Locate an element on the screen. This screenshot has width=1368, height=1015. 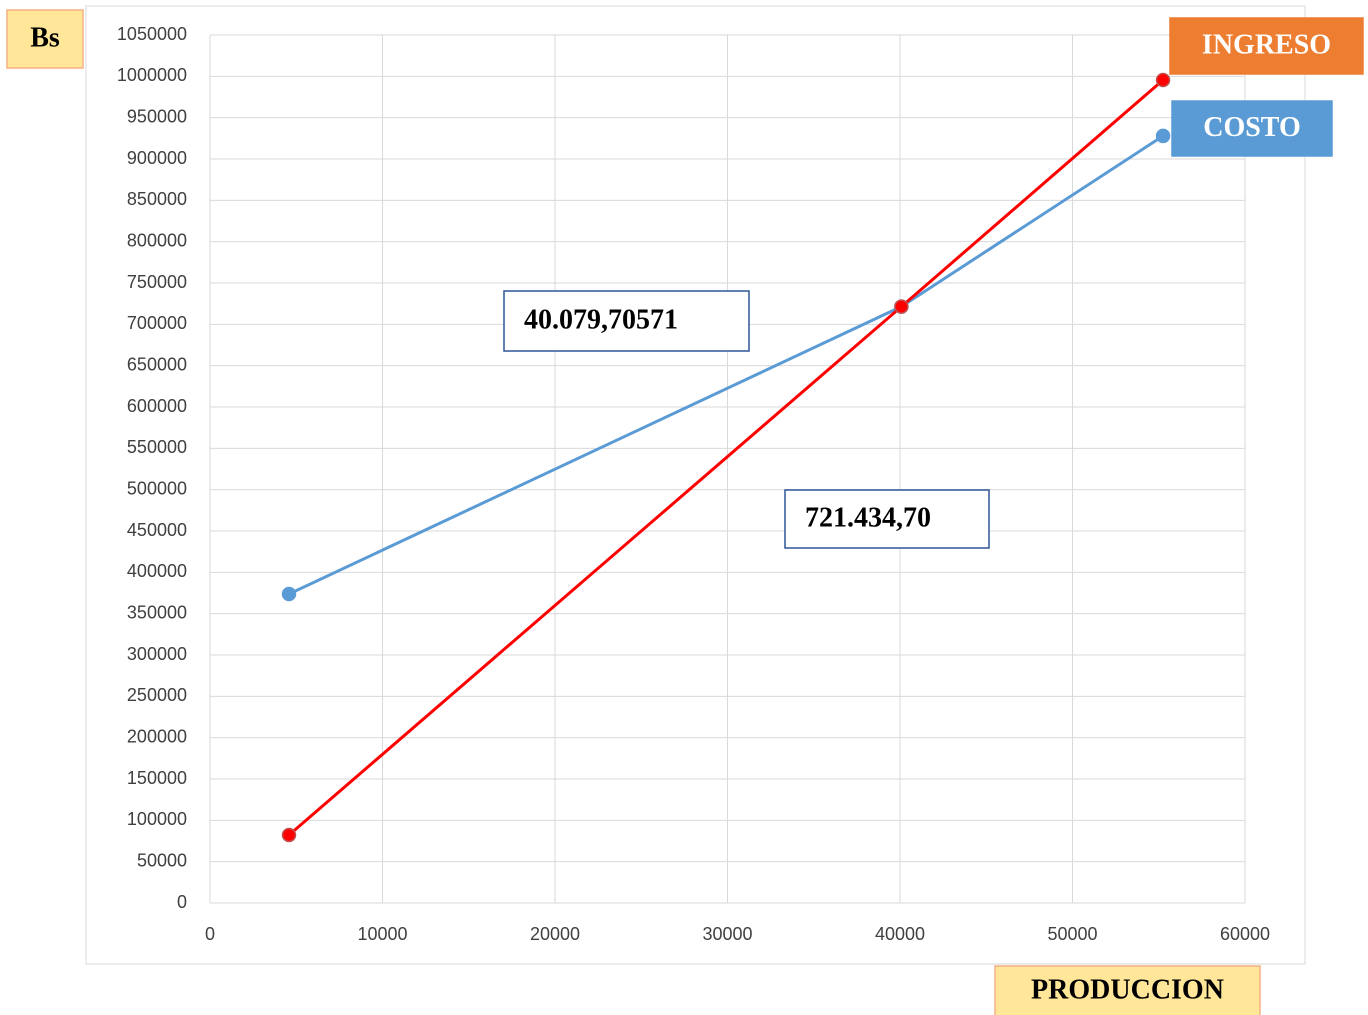
y-tick-label: 800000 is located at coordinates (157, 240).